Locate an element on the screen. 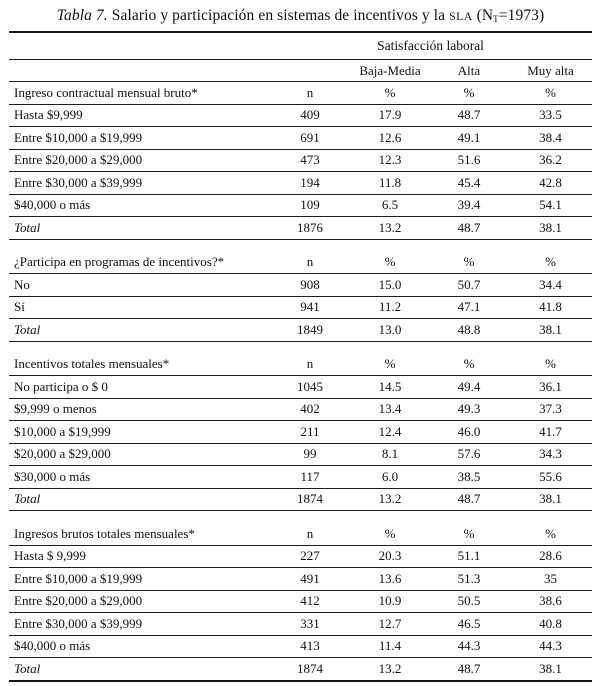 The width and height of the screenshot is (601, 686). row-label: $20,000 a $29,000 is located at coordinates (62, 454).